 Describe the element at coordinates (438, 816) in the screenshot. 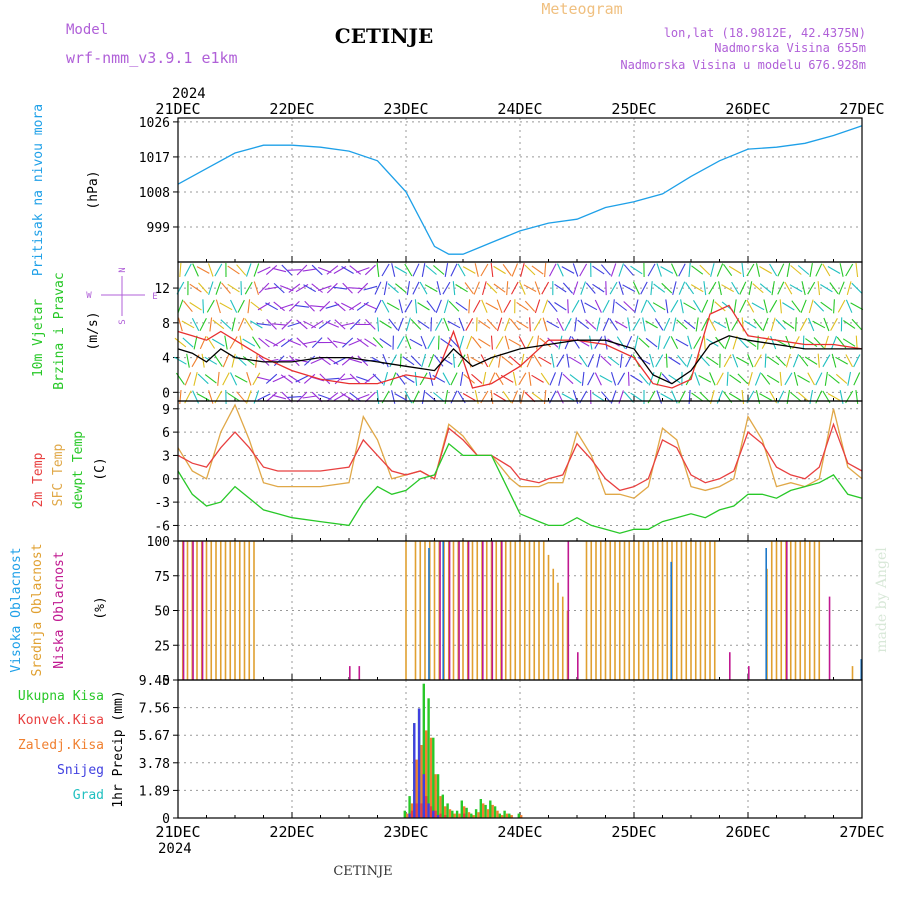

I see `snow-bar` at that location.